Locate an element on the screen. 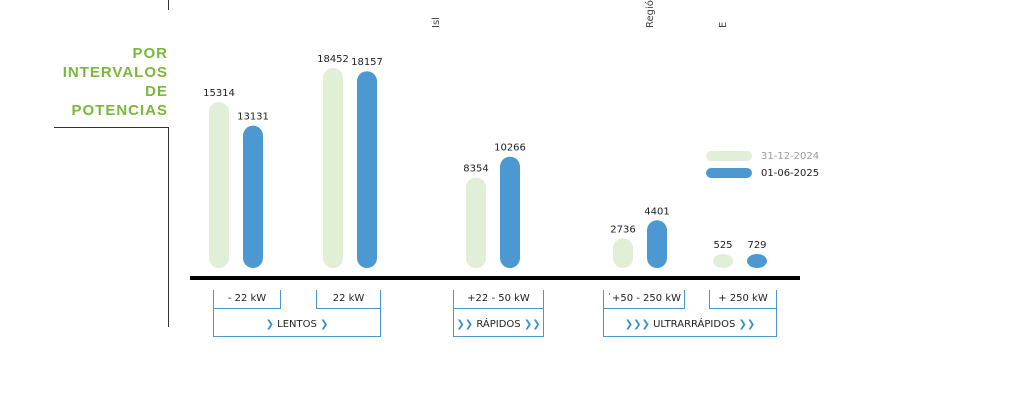 The height and width of the screenshot is (410, 1024). category-label: 22 kW is located at coordinates (348, 299).